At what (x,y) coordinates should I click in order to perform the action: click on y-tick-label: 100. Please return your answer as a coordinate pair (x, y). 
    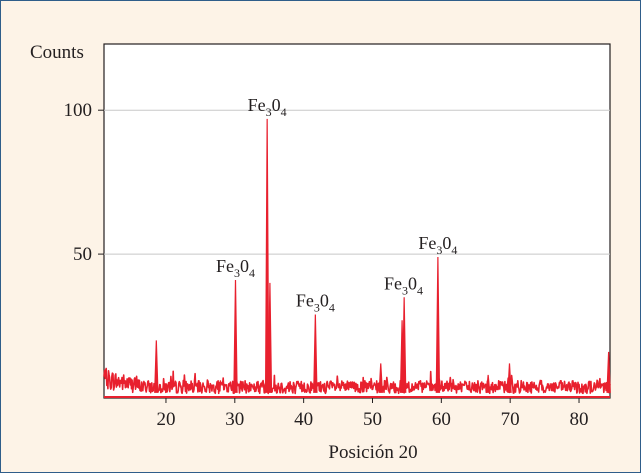
    Looking at the image, I should click on (78, 110).